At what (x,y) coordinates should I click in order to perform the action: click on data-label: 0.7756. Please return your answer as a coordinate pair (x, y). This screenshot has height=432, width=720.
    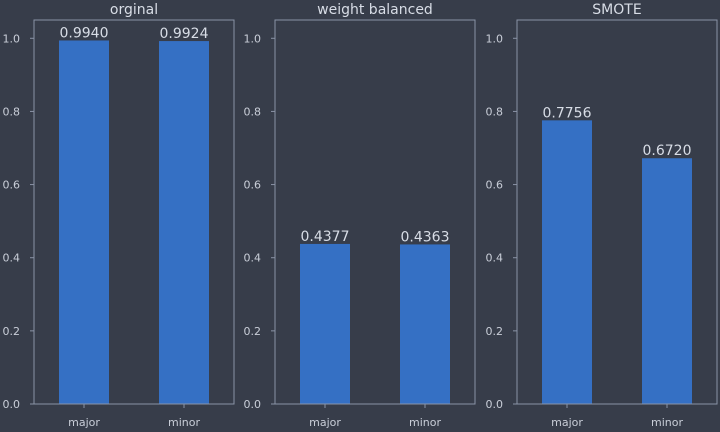
    Looking at the image, I should click on (567, 113).